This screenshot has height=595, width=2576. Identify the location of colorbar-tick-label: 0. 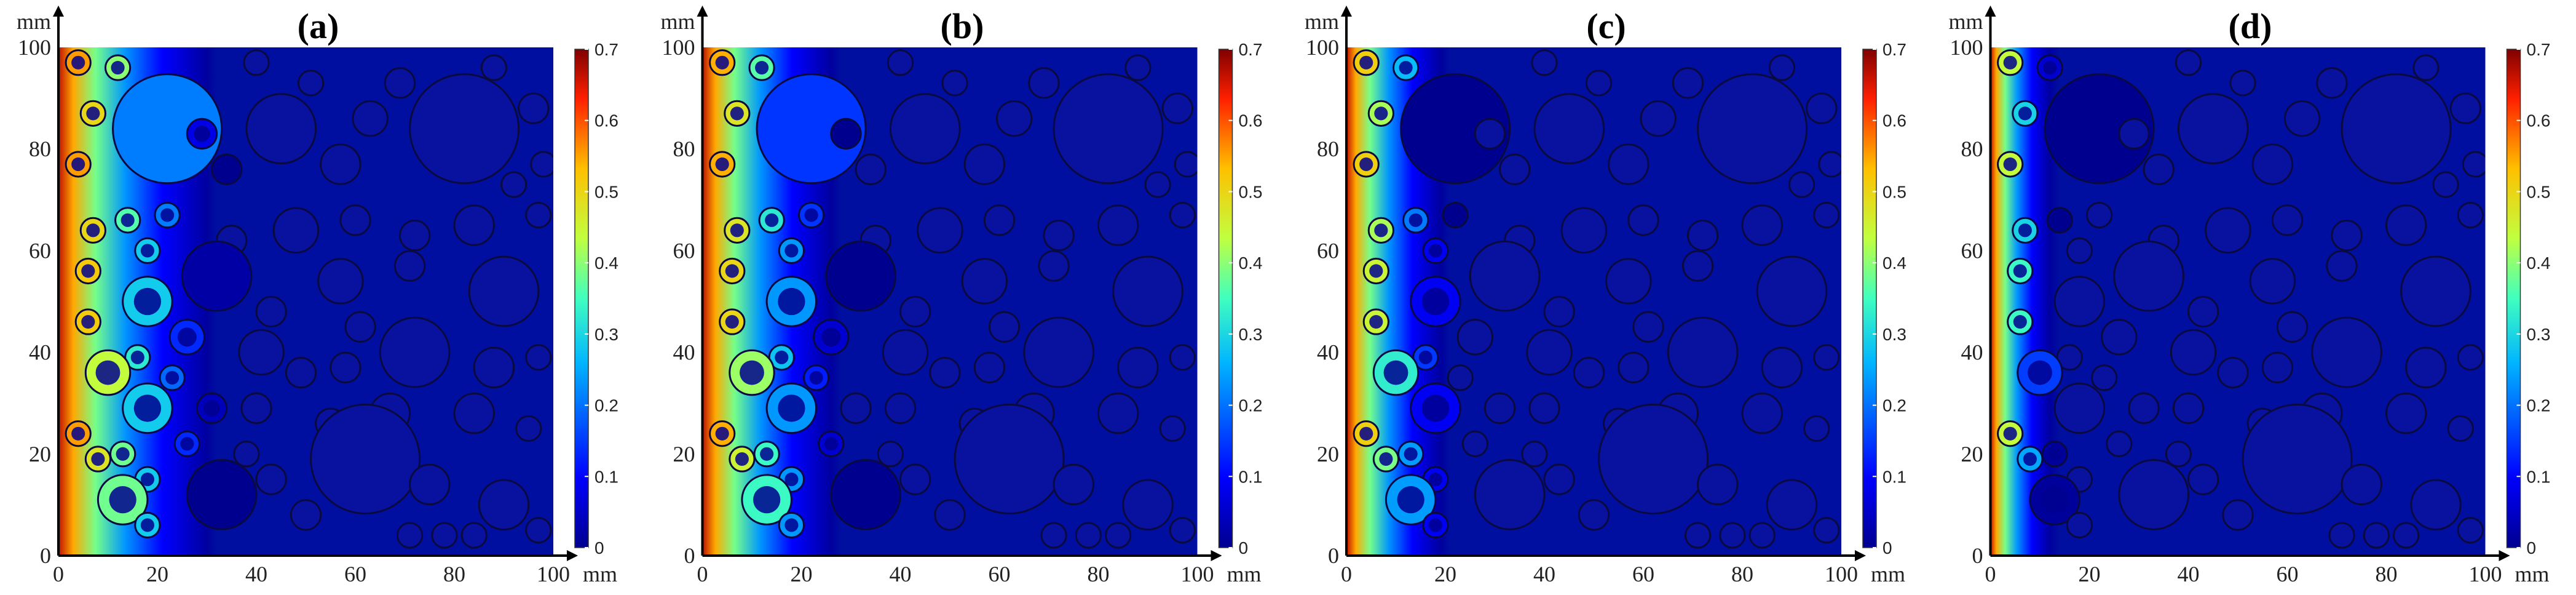
(599, 547).